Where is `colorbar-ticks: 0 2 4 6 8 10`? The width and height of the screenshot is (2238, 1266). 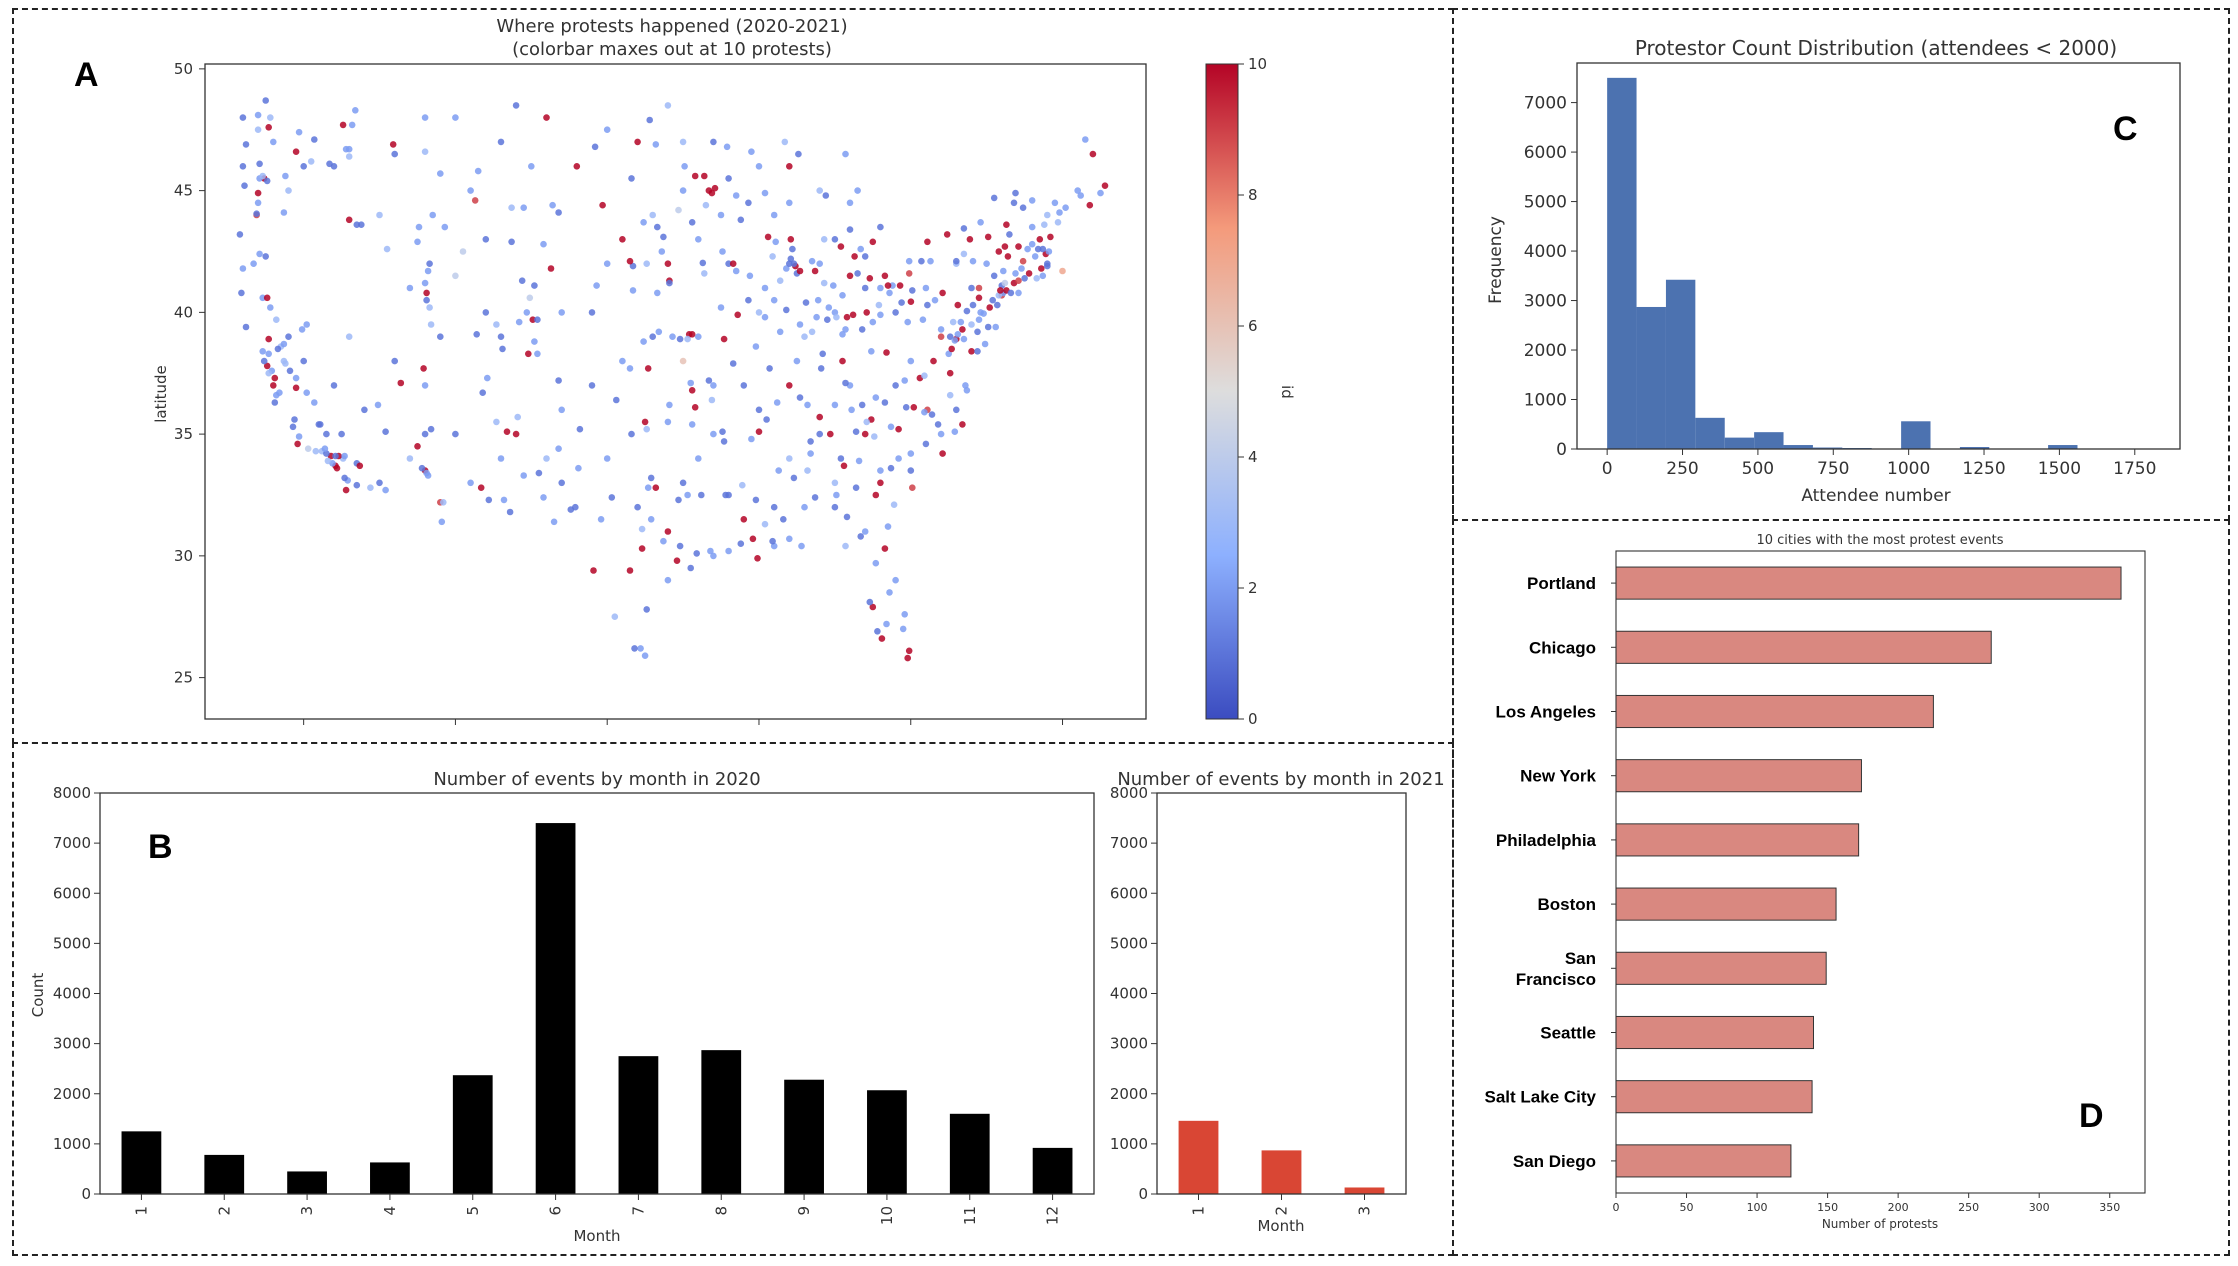
colorbar-ticks: 0 2 4 6 8 10 is located at coordinates (1252, 391).